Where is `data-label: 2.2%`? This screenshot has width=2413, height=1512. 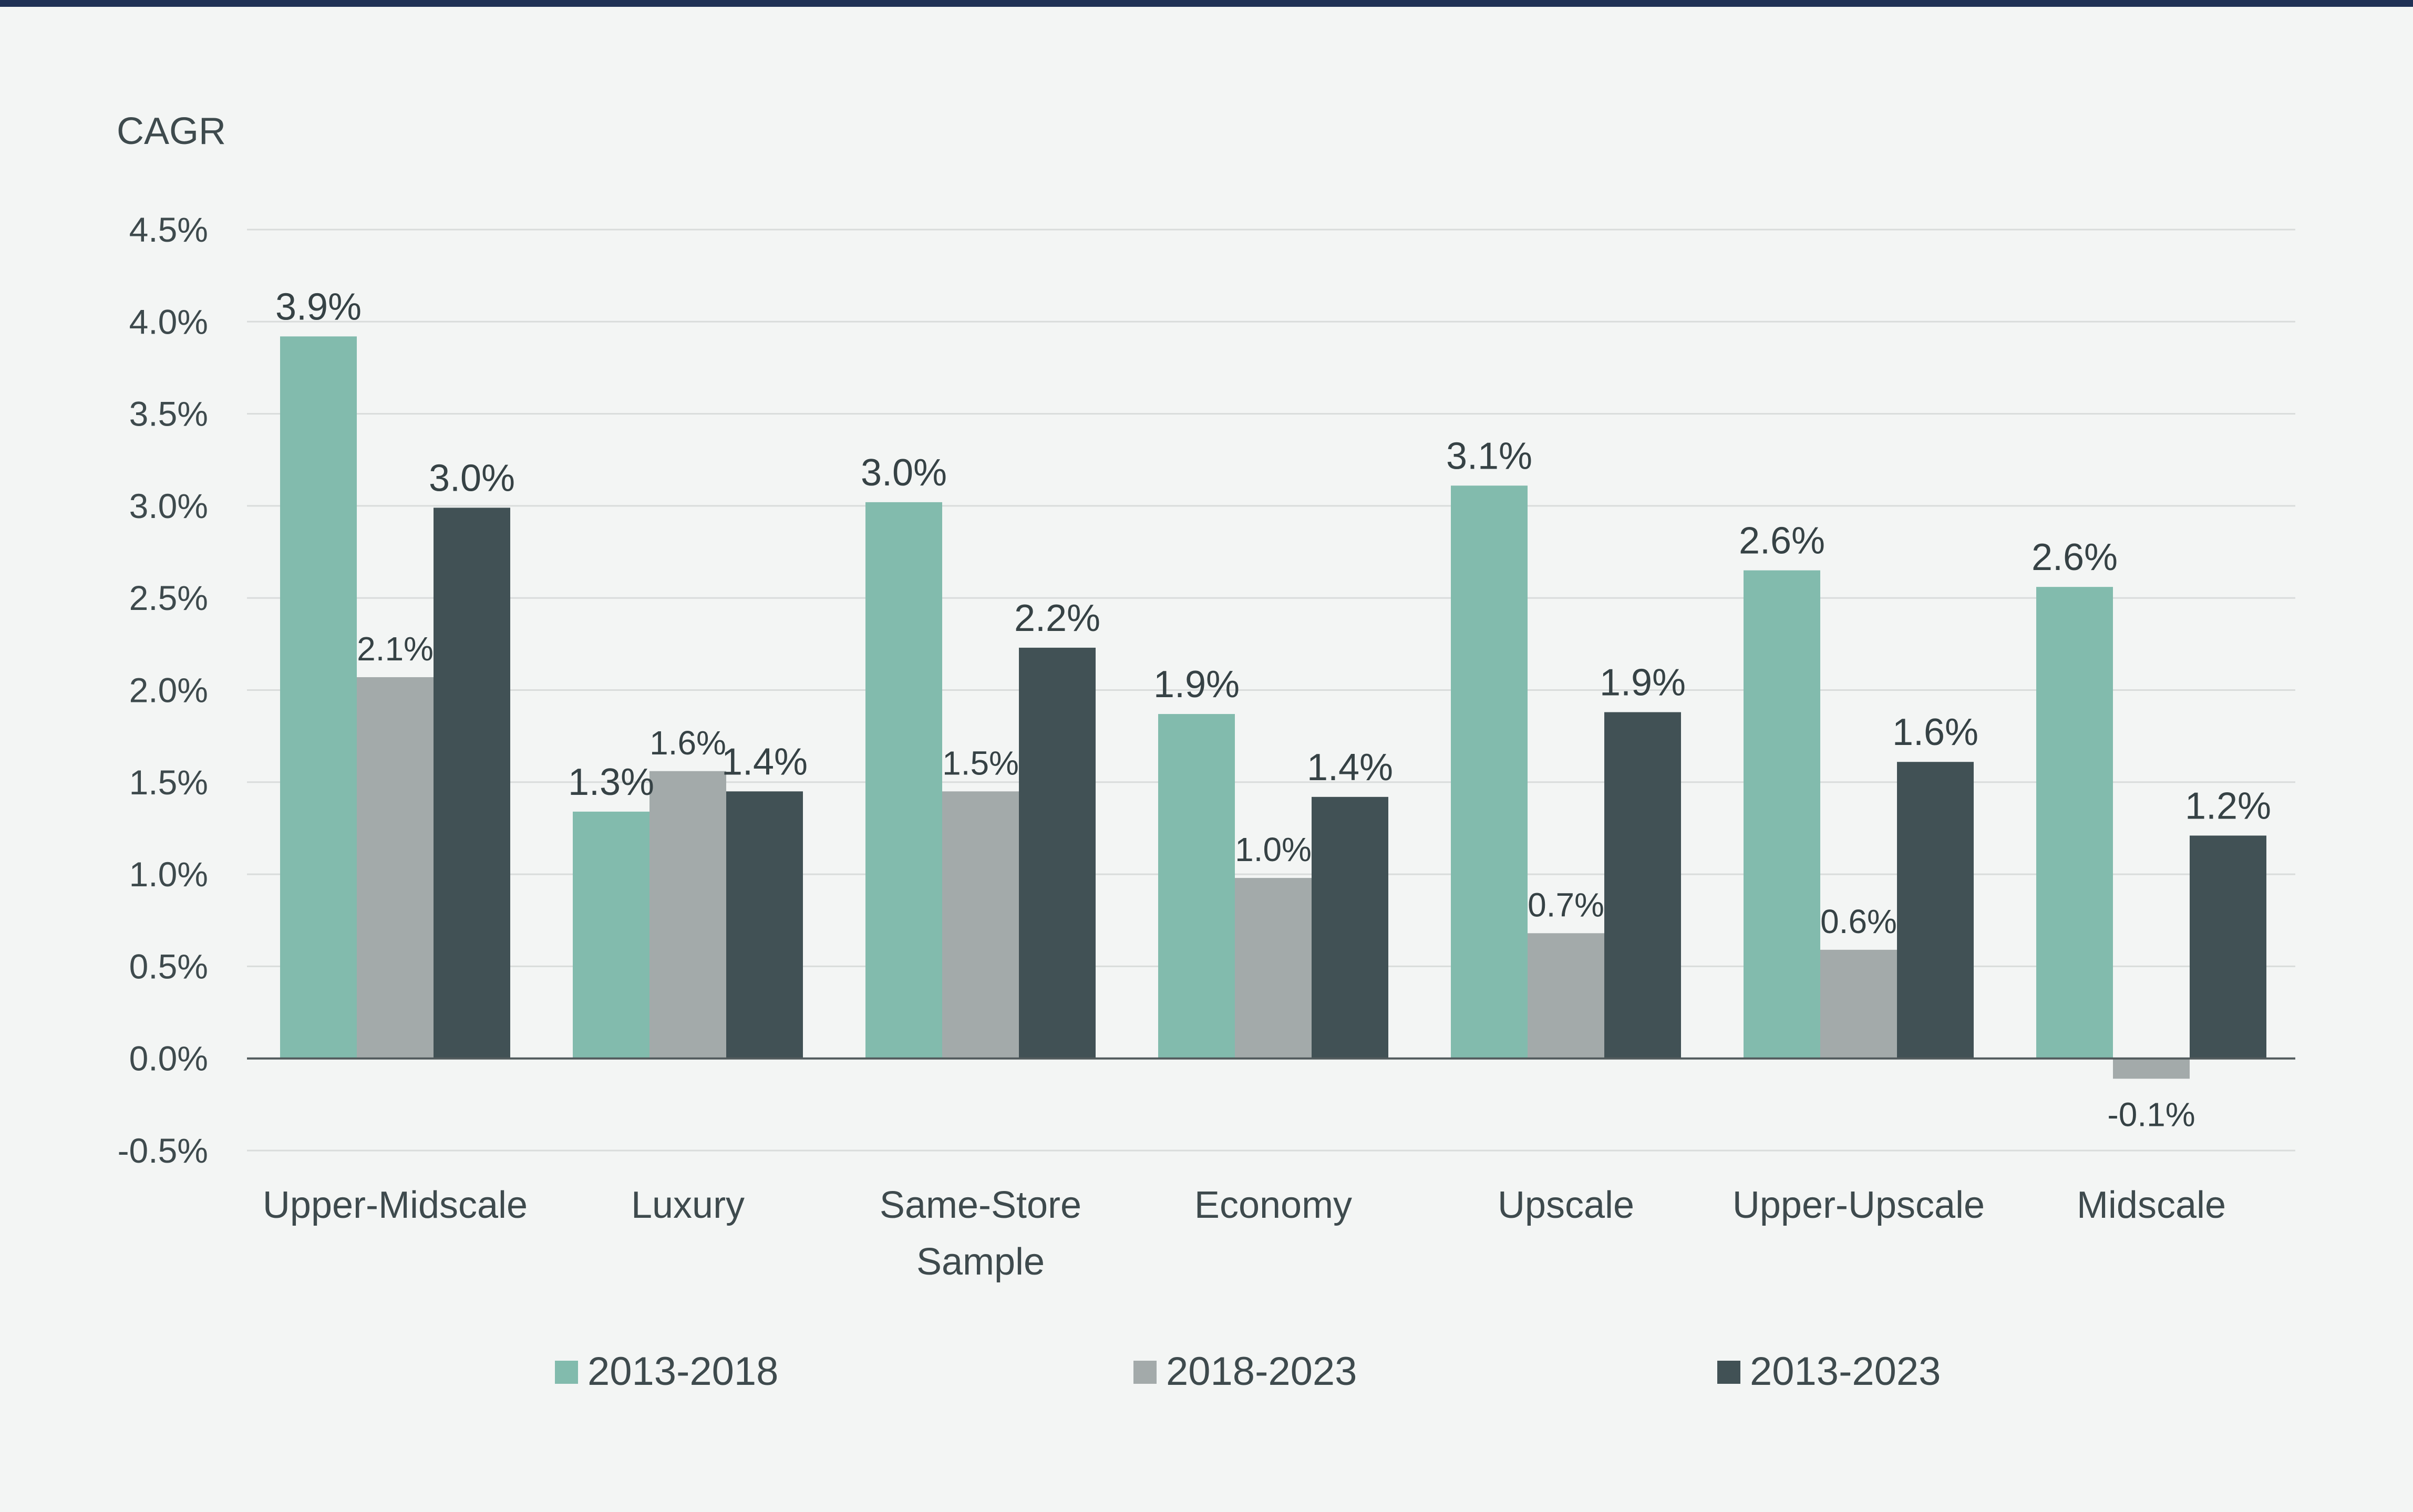 data-label: 2.2% is located at coordinates (1057, 618).